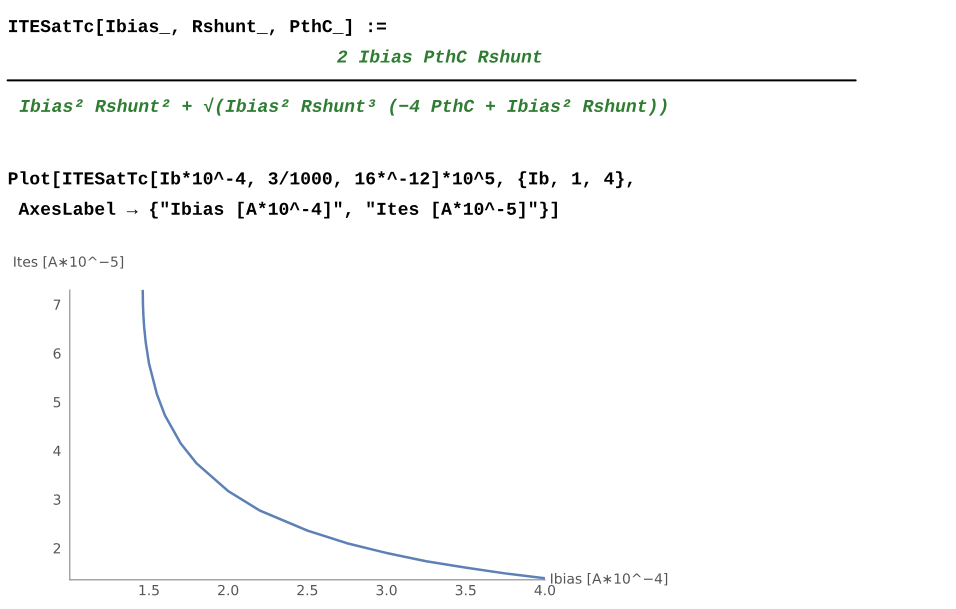  Describe the element at coordinates (343, 107) in the screenshot. I see `text: Ibias² Rshunt² + √(Ibias² Rshunt³ (−4 PthC + Ibias² Rshunt))` at that location.